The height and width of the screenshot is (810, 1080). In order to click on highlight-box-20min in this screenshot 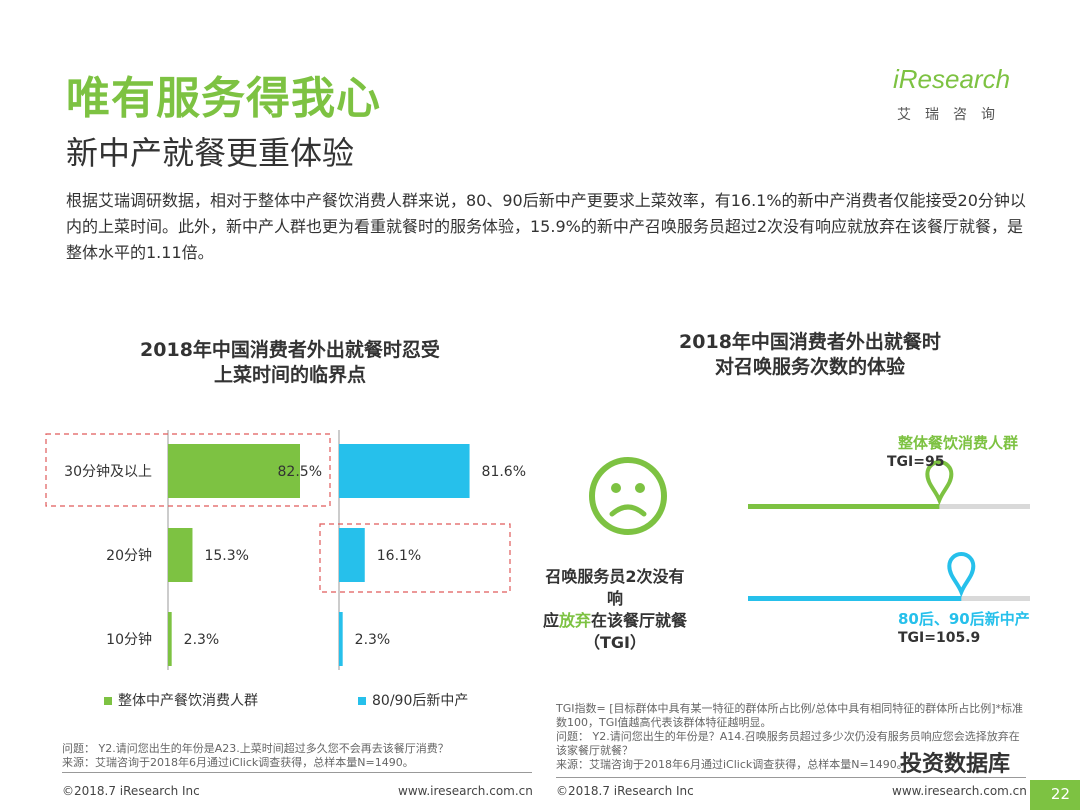, I will do `click(415, 558)`.